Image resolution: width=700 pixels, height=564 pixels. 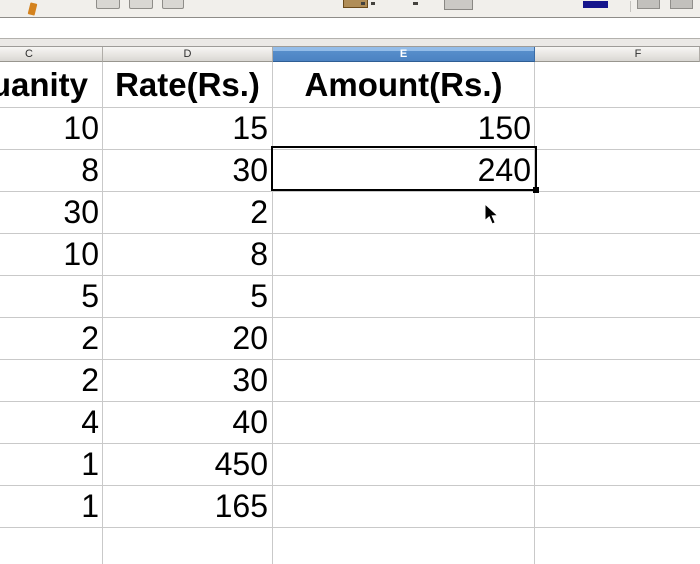 I want to click on table-row: 8 30 240, so click(x=350, y=170).